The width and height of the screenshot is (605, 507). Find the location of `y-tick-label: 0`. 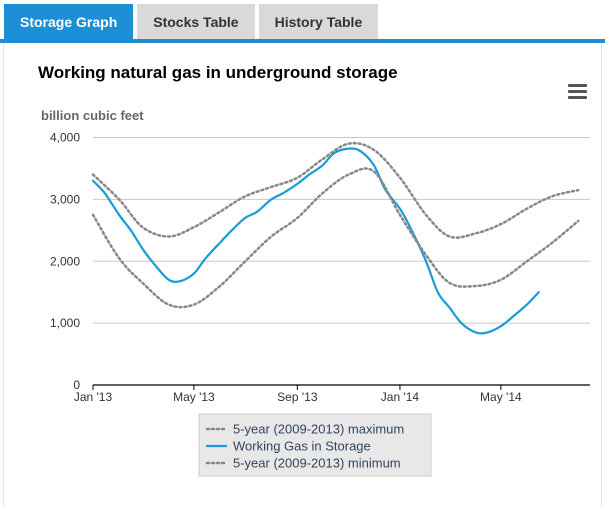

y-tick-label: 0 is located at coordinates (76, 385).